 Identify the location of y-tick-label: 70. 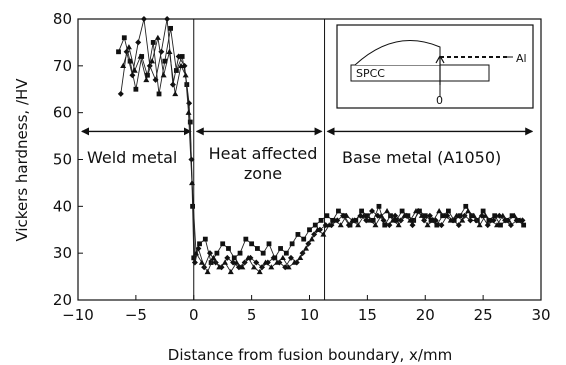
(62, 66).